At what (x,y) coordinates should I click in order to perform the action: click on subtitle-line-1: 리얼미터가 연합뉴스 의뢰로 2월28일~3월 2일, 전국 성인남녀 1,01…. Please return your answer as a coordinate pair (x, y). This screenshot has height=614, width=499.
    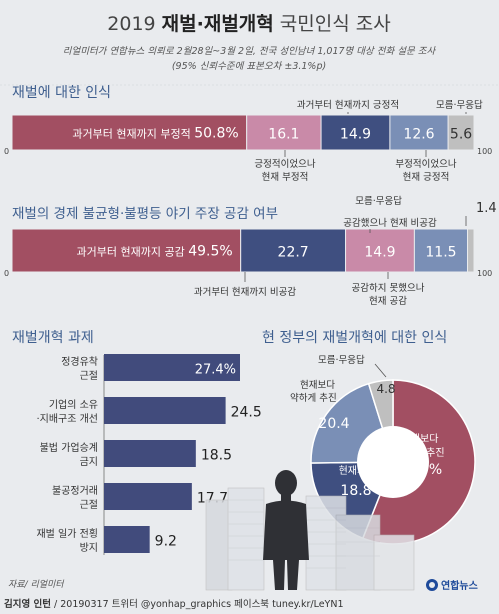
    Looking at the image, I should click on (250, 51).